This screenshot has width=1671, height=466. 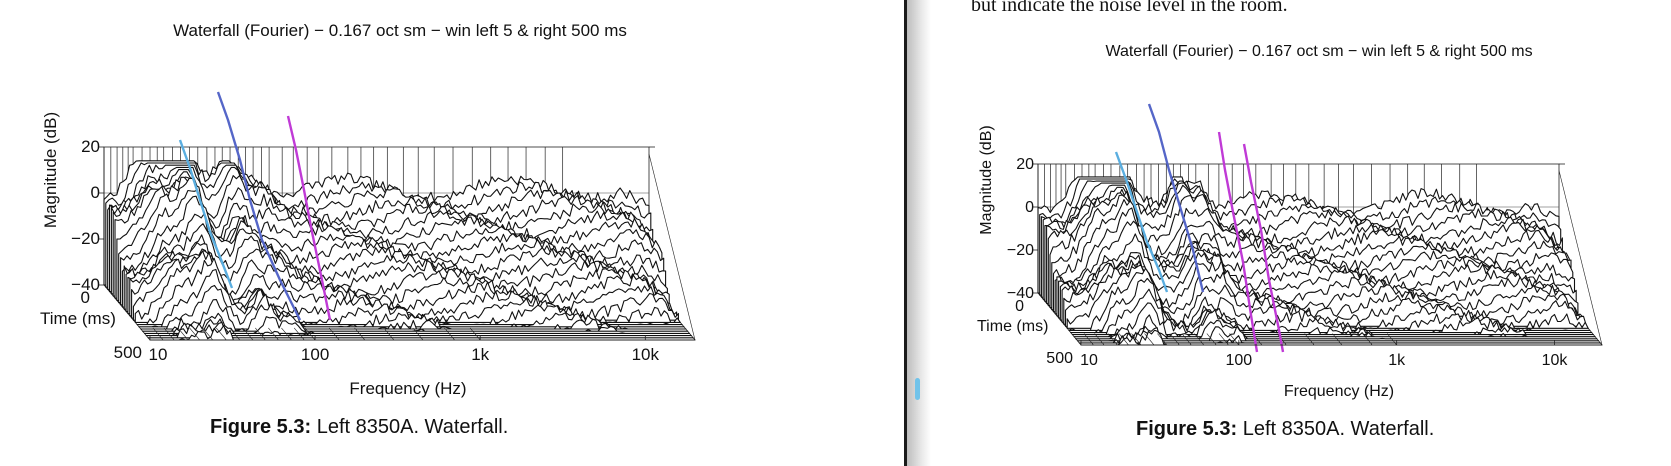 I want to click on figure-caption-left: Figure 5.3: Left 8350A. Waterfall., so click(x=359, y=427).